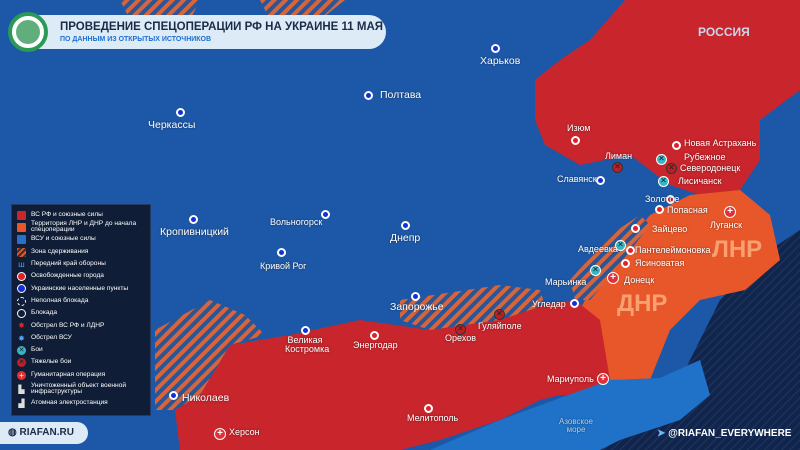 The width and height of the screenshot is (800, 450). I want to click on nuclear-plant-icon: ▟, so click(21, 403).